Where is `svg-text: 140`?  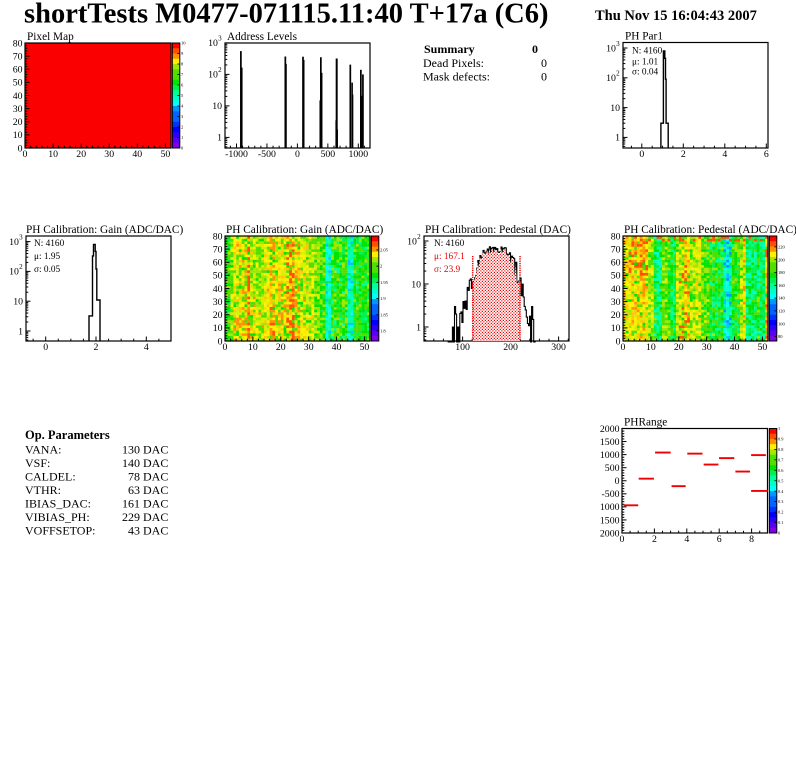 svg-text: 140 is located at coordinates (131, 463).